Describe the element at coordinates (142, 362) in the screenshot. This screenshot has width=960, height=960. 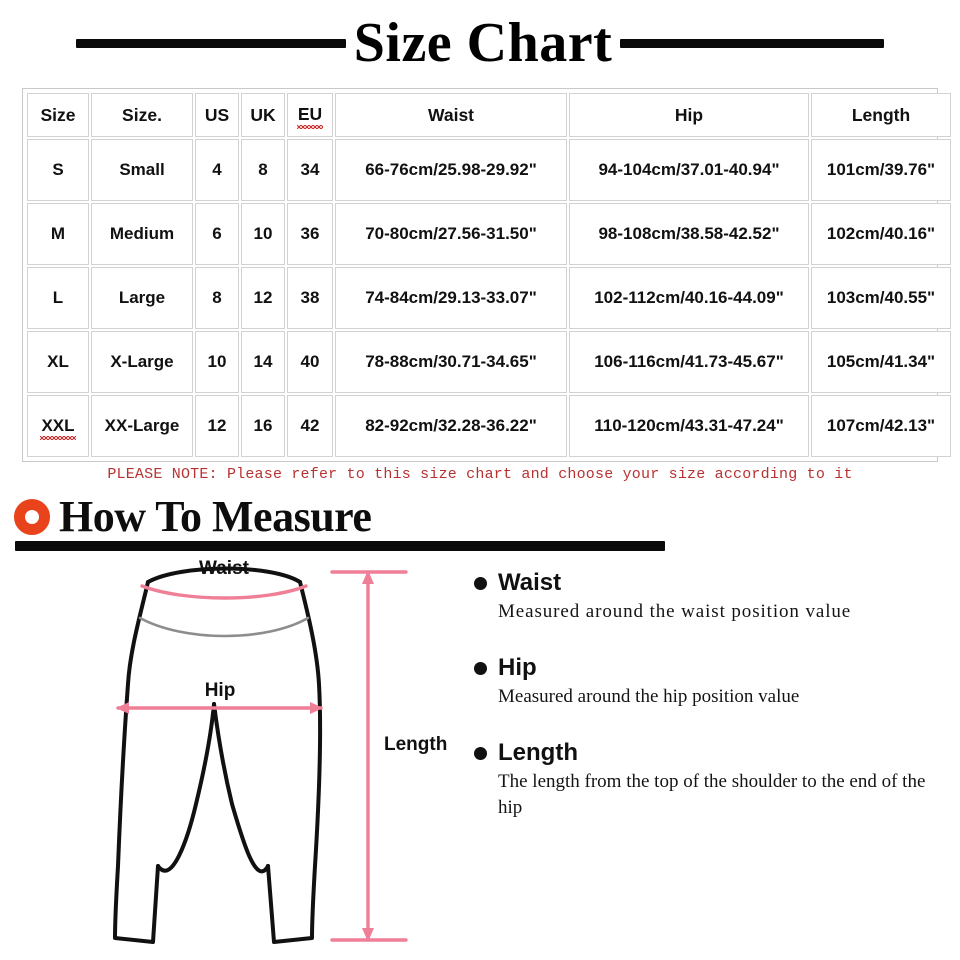
I see `cell-size-name: X-Large` at that location.